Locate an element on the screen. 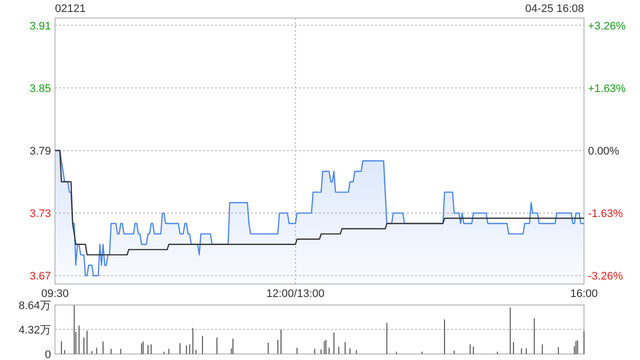 Image resolution: width=640 pixels, height=360 pixels. y2-tick-label: +3.26% is located at coordinates (607, 26).